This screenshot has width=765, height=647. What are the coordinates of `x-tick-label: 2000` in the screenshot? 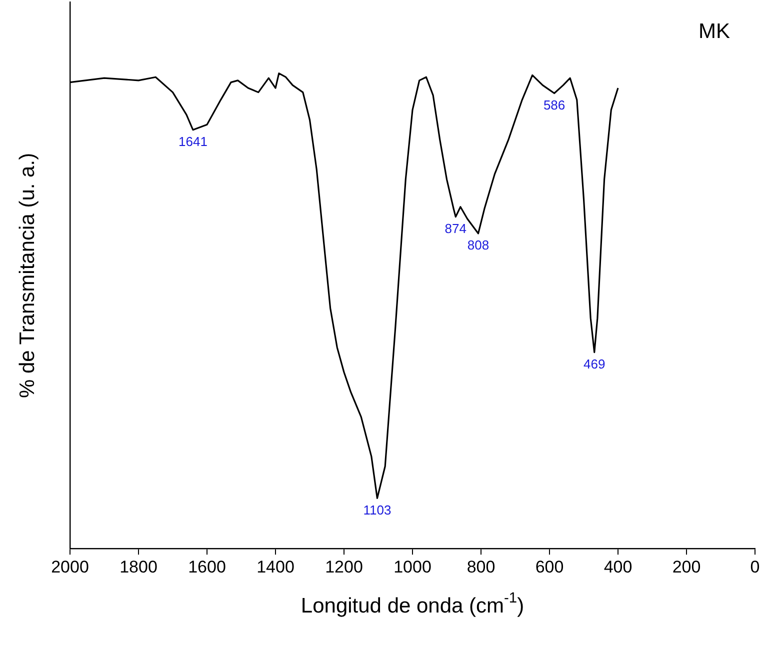 It's located at (70, 566).